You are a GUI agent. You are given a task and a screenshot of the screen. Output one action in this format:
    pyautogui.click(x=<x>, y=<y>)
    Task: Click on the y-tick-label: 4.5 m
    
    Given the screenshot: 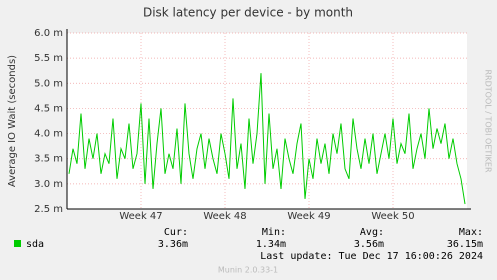 What is the action you would take?
    pyautogui.click(x=48, y=108)
    